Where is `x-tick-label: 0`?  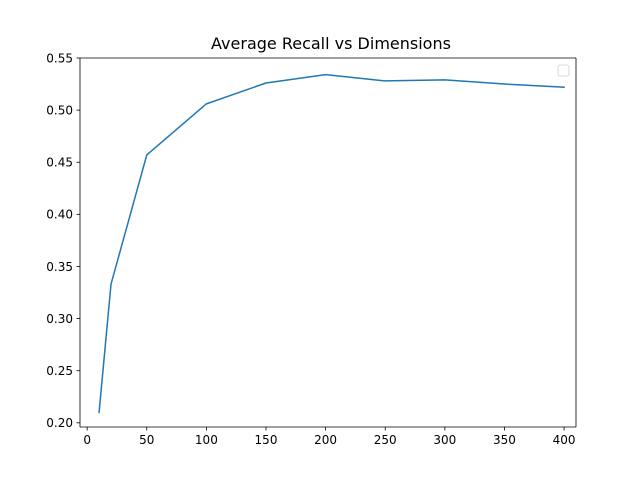
x-tick-label: 0 is located at coordinates (87, 440).